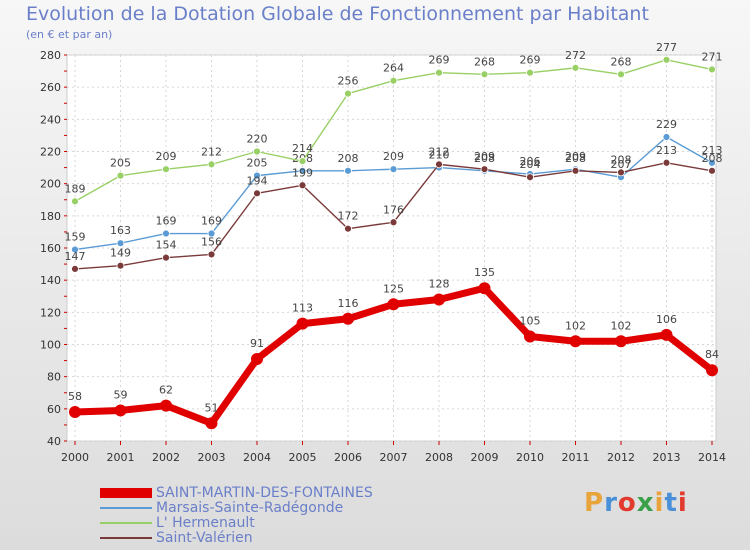  What do you see at coordinates (75, 256) in the screenshot?
I see `data-label: 147` at bounding box center [75, 256].